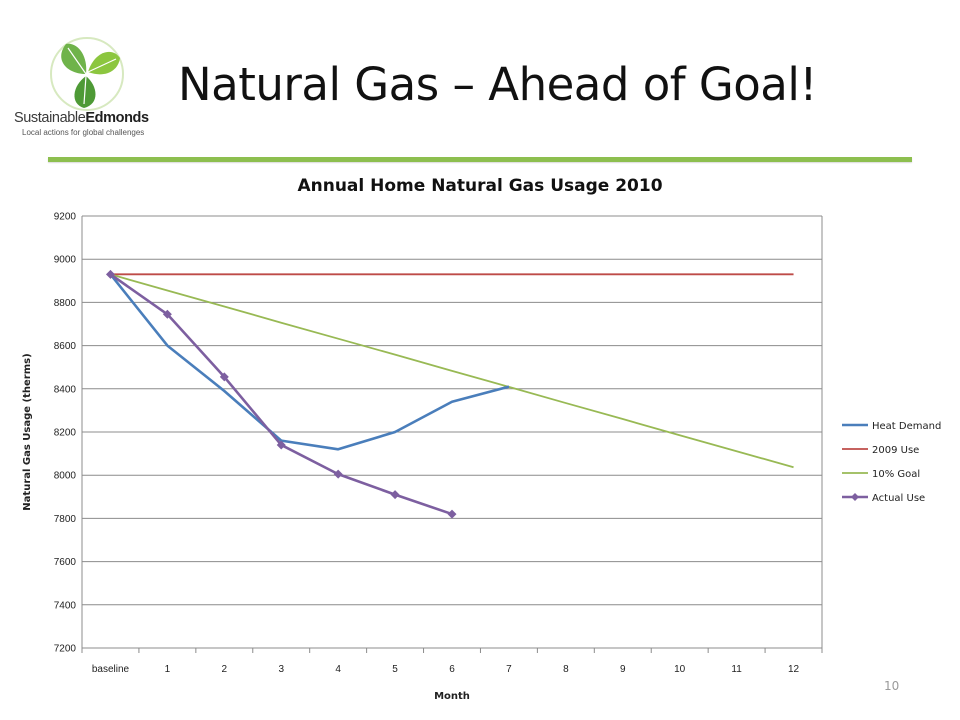  Describe the element at coordinates (50, 118) in the screenshot. I see `brand-part-1: Sustainable` at that location.